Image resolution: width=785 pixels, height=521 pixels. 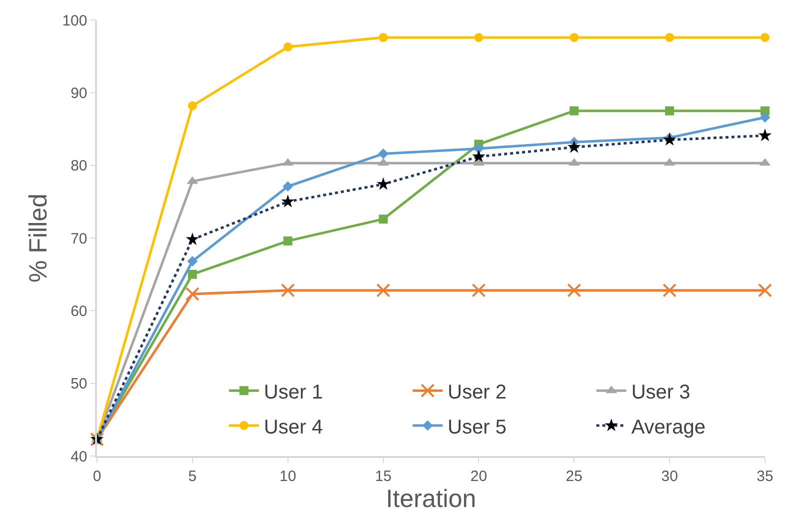 I want to click on x-tick-label: 0, so click(x=97, y=476).